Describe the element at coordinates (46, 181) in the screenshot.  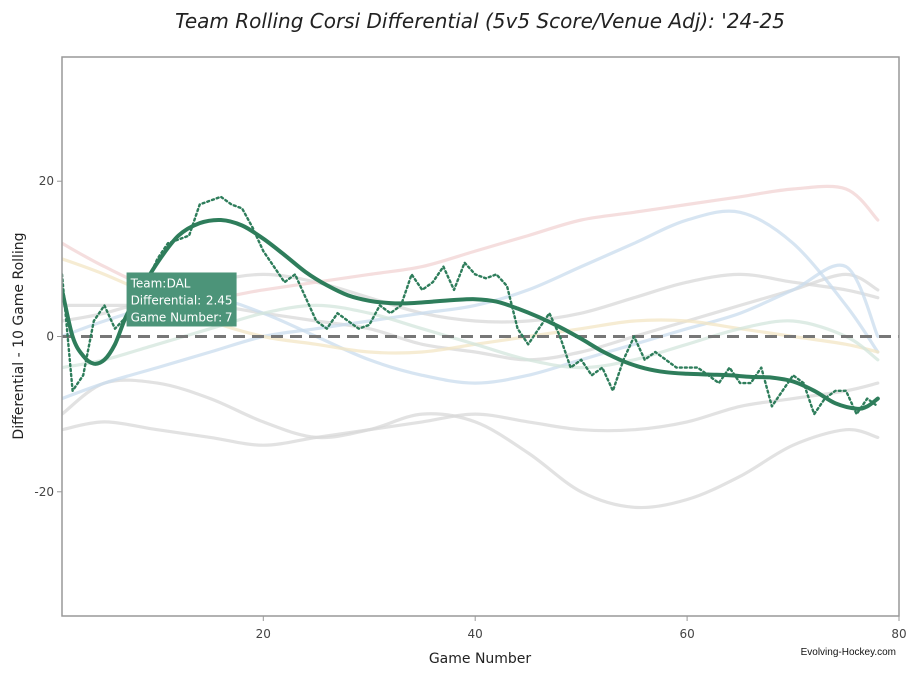
I see `y-tick-label: 20` at that location.